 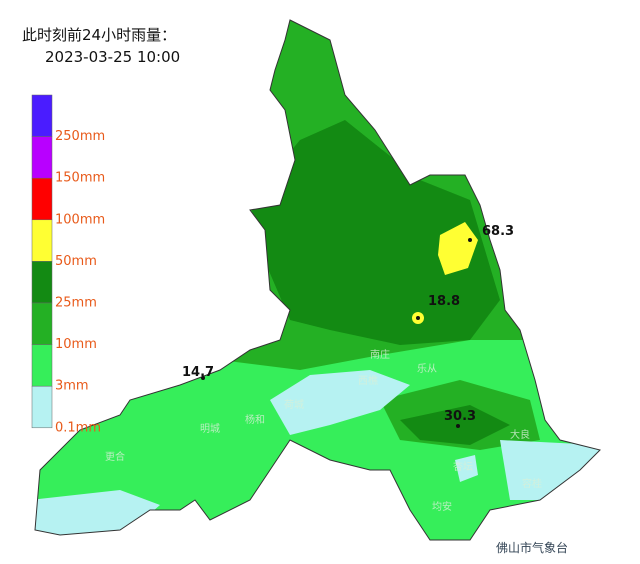 I want to click on station-value: 30.3, so click(x=460, y=416).